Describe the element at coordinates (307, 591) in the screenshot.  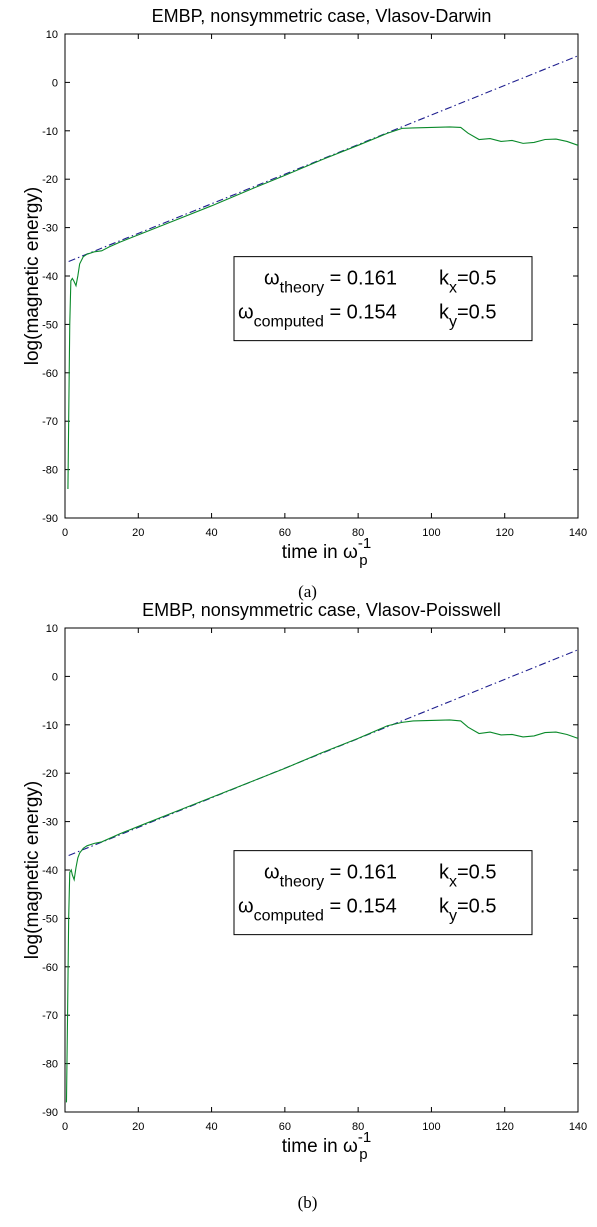
I see `figure-caption: (a)` at that location.